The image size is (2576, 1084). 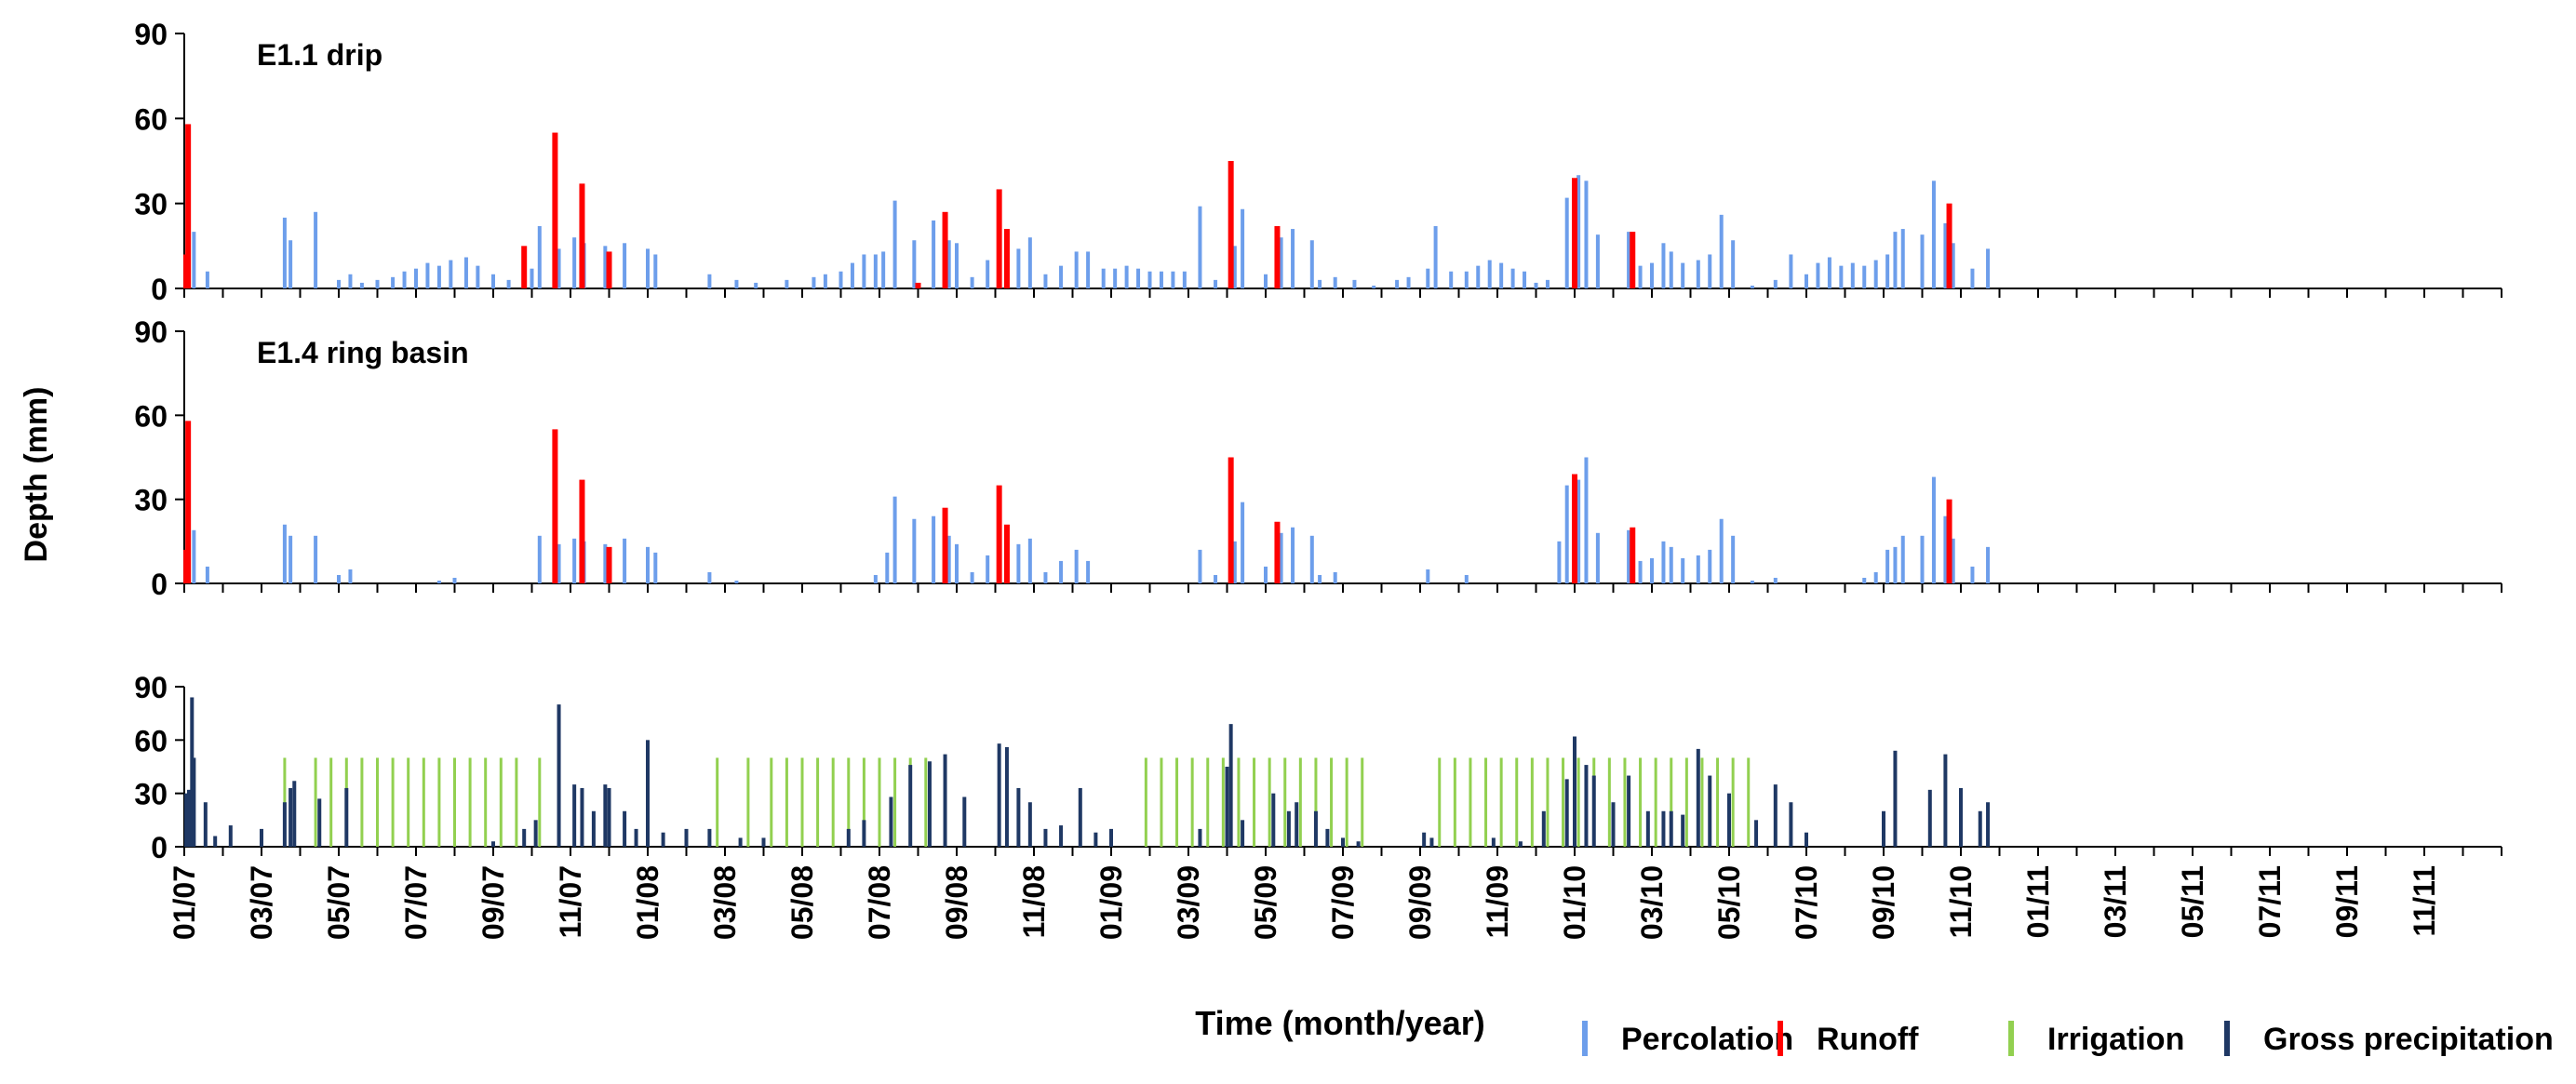 I want to click on x-tick-label: 03/10, so click(x=1652, y=902).